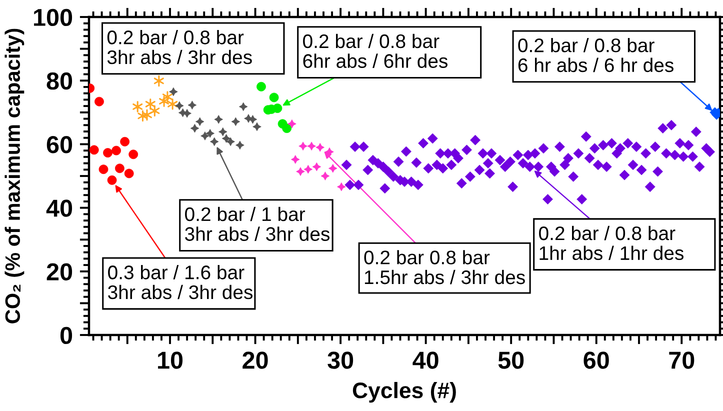 This screenshot has width=723, height=411. What do you see at coordinates (170, 360) in the screenshot?
I see `x-tick-label: 10` at bounding box center [170, 360].